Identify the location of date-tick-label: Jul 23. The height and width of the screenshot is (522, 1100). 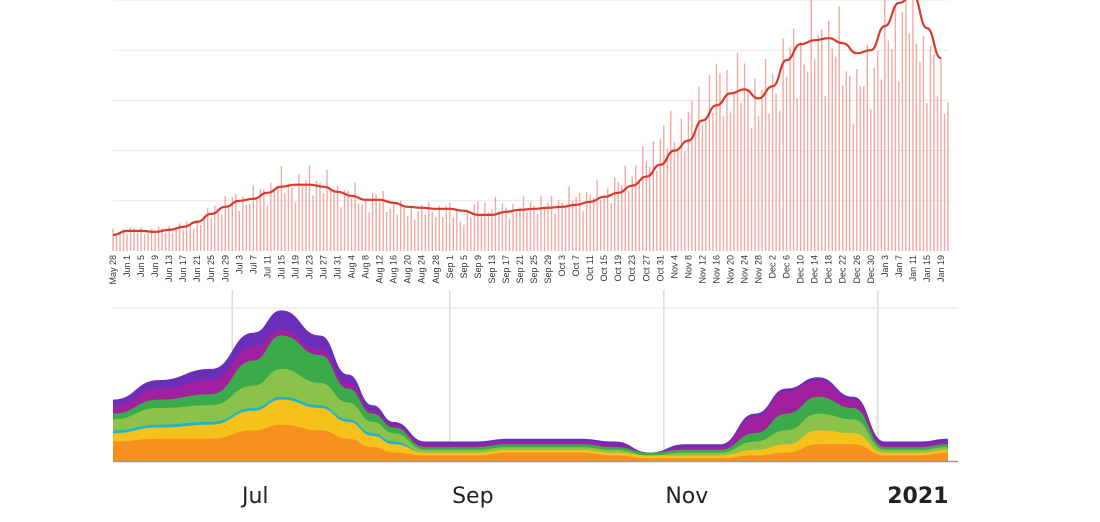
(310, 267).